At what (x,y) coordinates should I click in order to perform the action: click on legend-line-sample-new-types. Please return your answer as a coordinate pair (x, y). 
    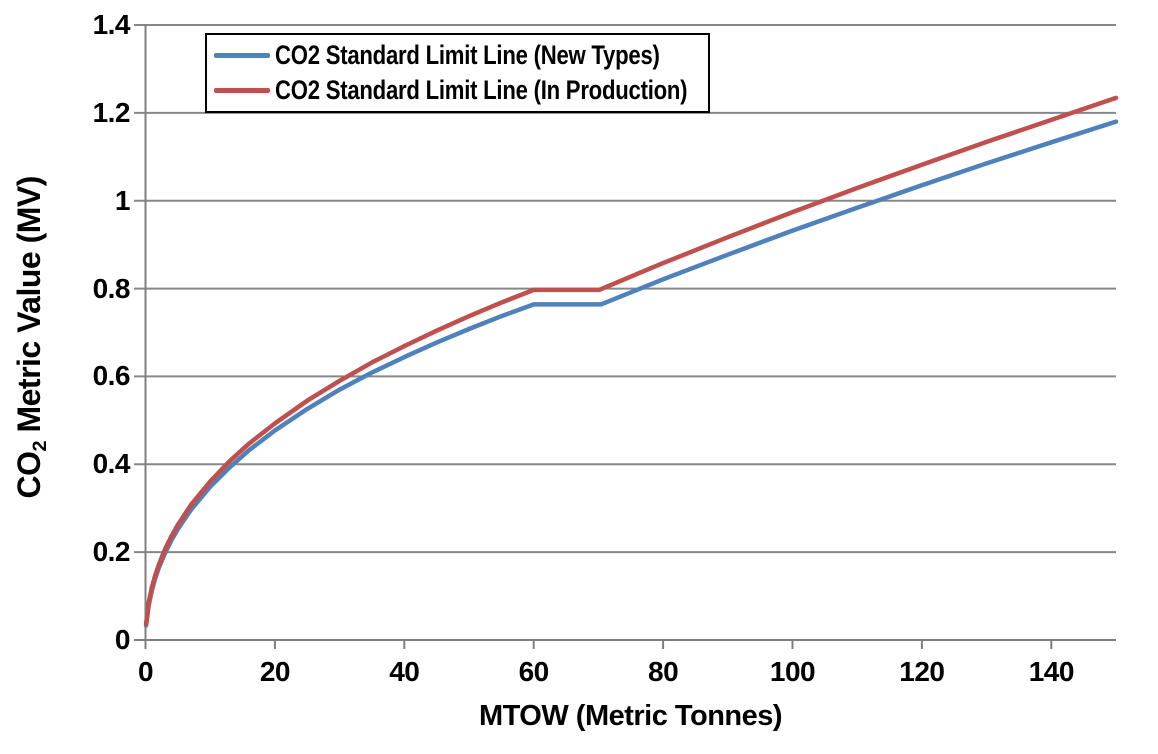
    Looking at the image, I should click on (242, 55).